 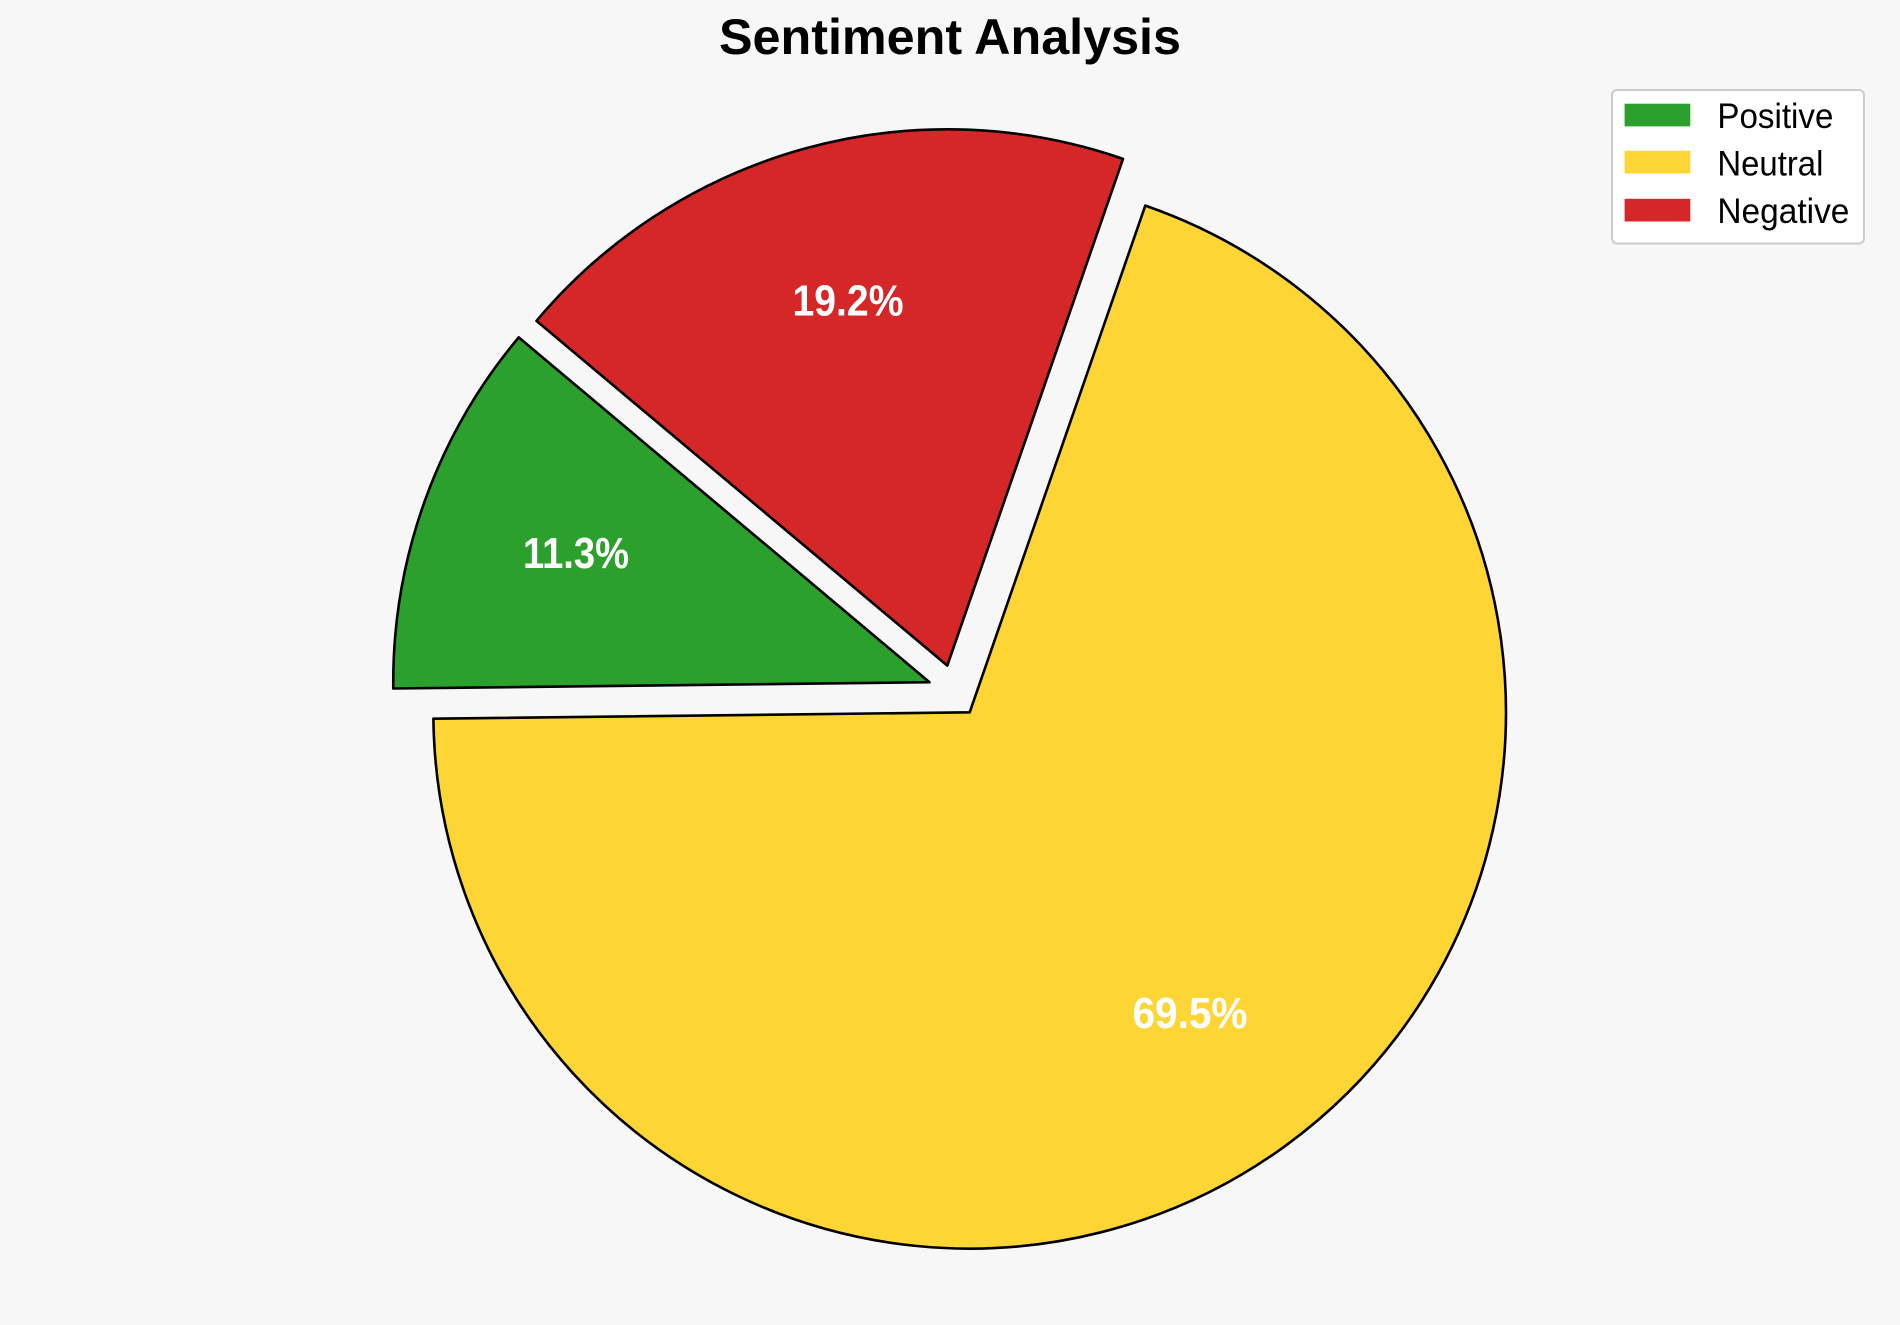 What do you see at coordinates (1775, 116) in the screenshot?
I see `svg-text: Positive` at bounding box center [1775, 116].